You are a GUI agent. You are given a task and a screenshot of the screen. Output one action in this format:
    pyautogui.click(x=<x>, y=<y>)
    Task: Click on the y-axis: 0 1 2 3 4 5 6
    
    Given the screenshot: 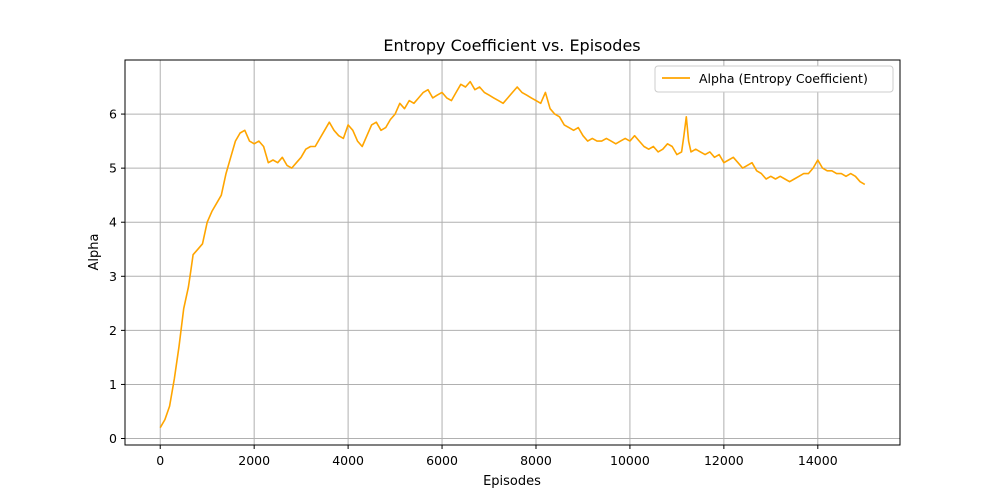 What is the action you would take?
    pyautogui.click(x=117, y=276)
    